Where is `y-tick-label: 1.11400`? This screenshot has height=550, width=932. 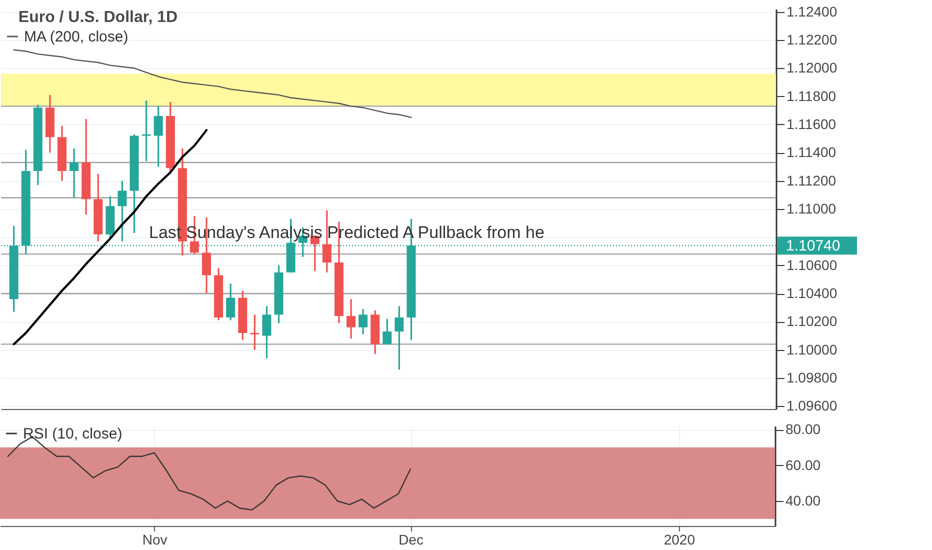
y-tick-label: 1.11400 is located at coordinates (811, 152).